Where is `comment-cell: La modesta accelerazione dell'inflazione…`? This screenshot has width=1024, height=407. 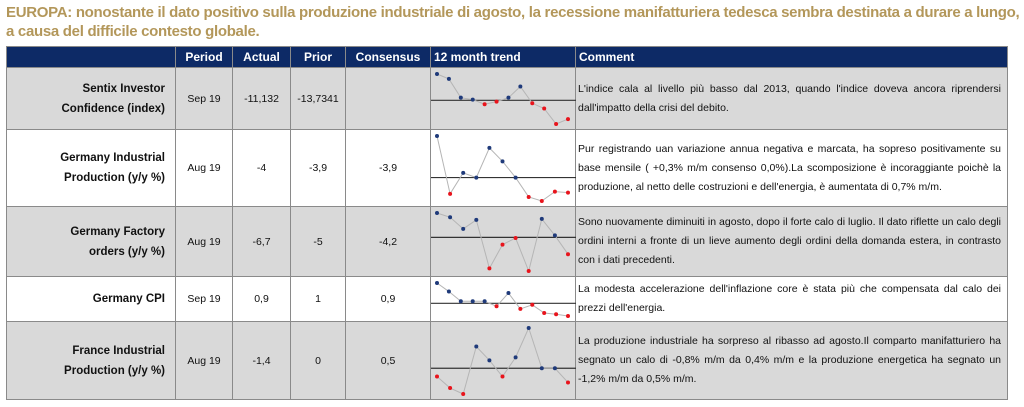 comment-cell: La modesta accelerazione dell'inflazione… is located at coordinates (791, 299).